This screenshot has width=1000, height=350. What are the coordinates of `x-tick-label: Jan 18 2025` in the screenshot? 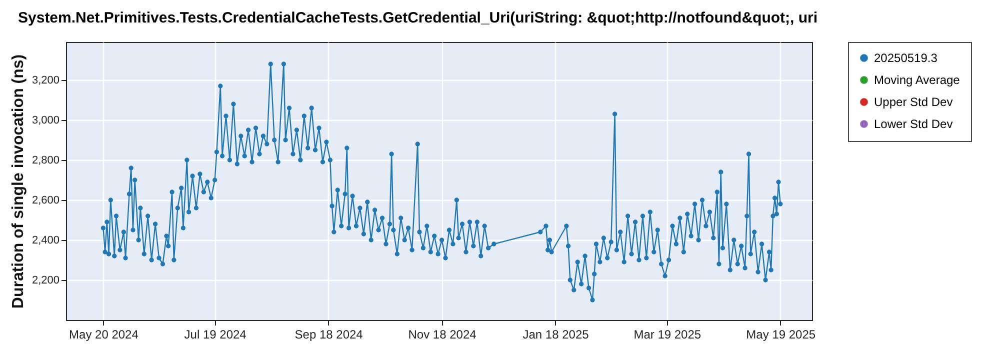 It's located at (556, 335).